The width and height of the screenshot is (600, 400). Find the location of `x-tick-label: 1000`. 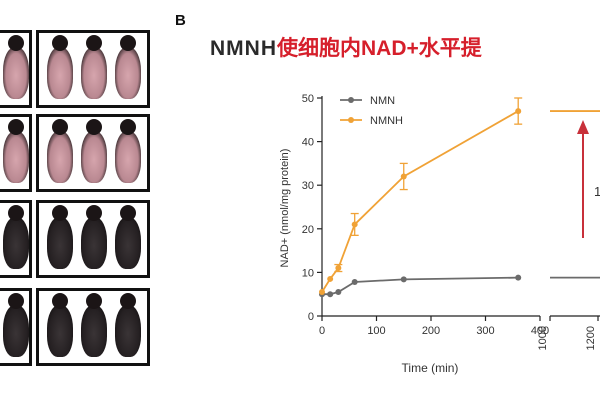

x-tick-label: 1000 is located at coordinates (543, 338).